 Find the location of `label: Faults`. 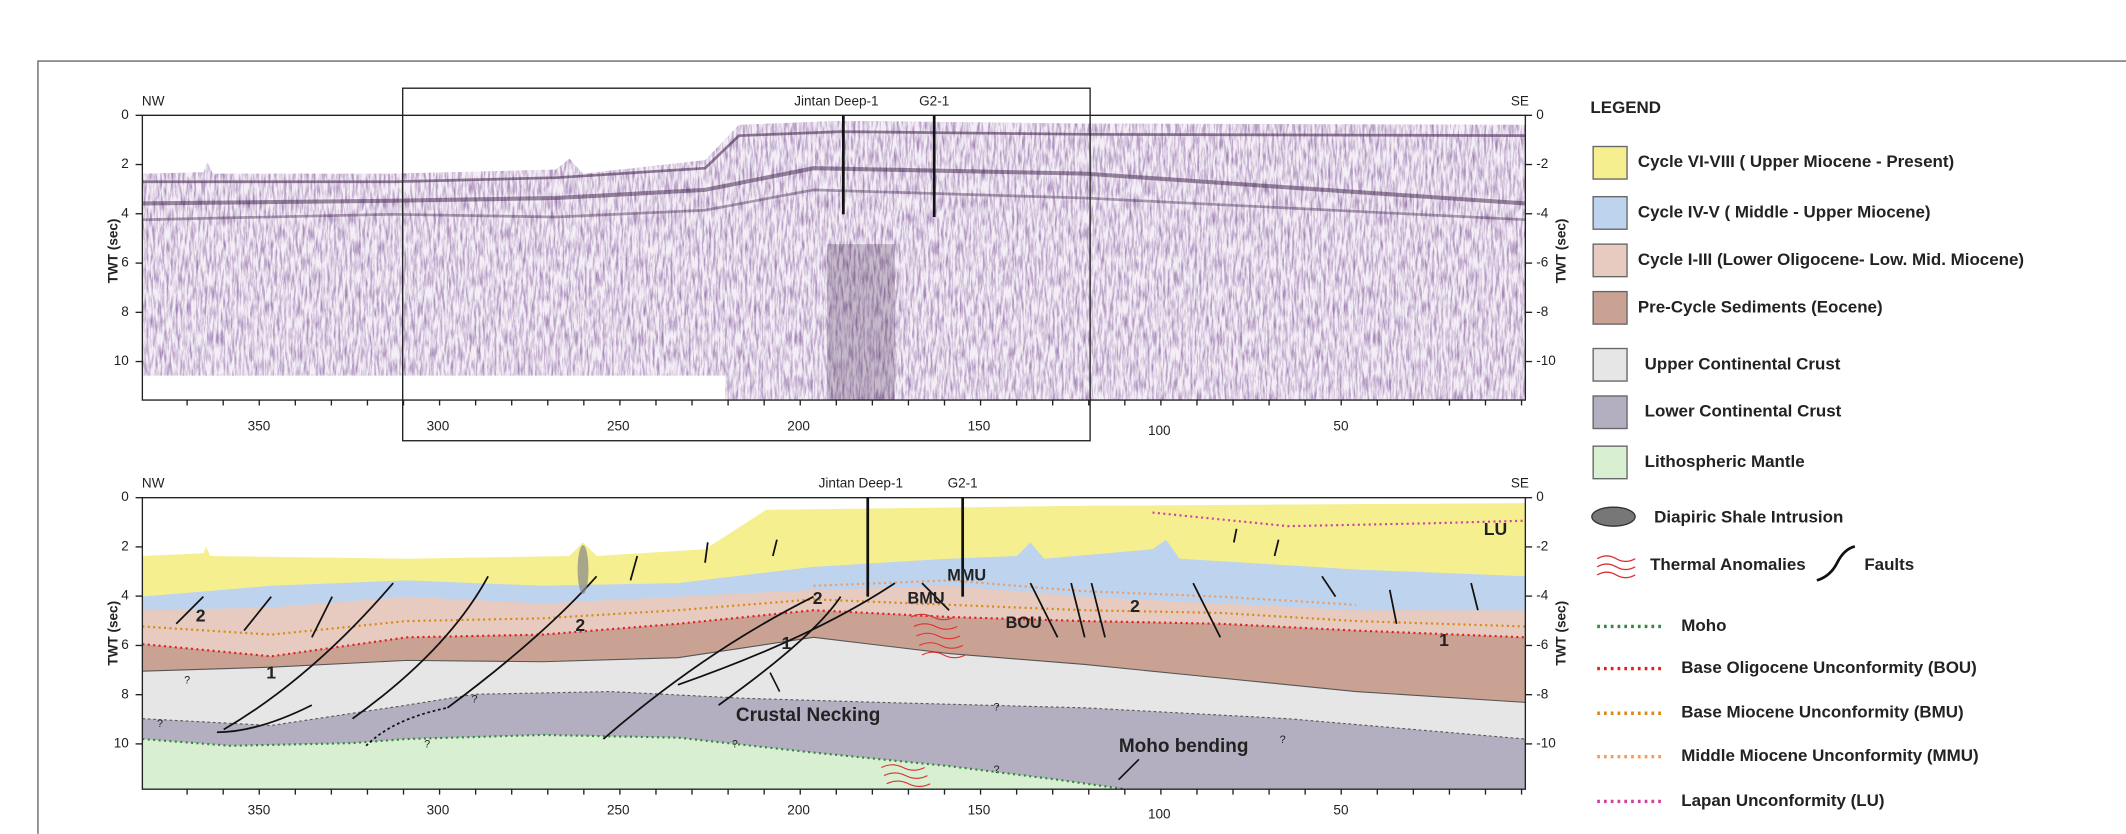

label: Faults is located at coordinates (1889, 564).